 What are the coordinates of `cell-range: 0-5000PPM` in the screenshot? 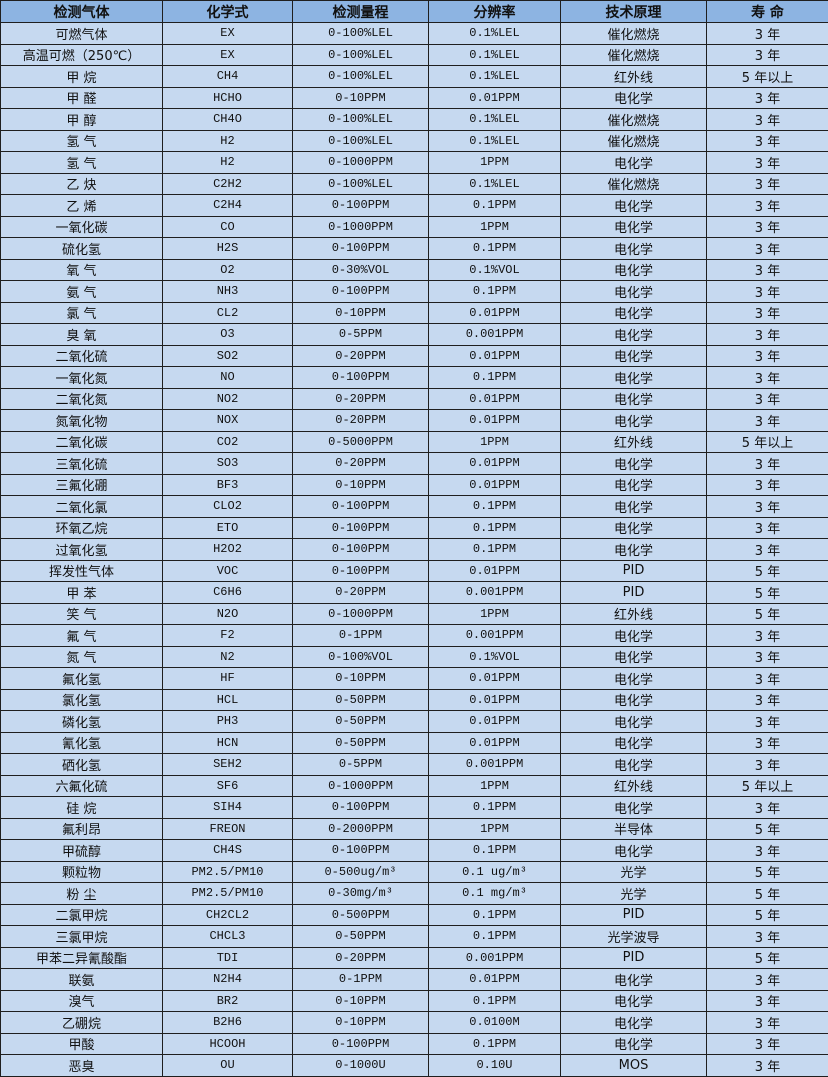 It's located at (361, 442).